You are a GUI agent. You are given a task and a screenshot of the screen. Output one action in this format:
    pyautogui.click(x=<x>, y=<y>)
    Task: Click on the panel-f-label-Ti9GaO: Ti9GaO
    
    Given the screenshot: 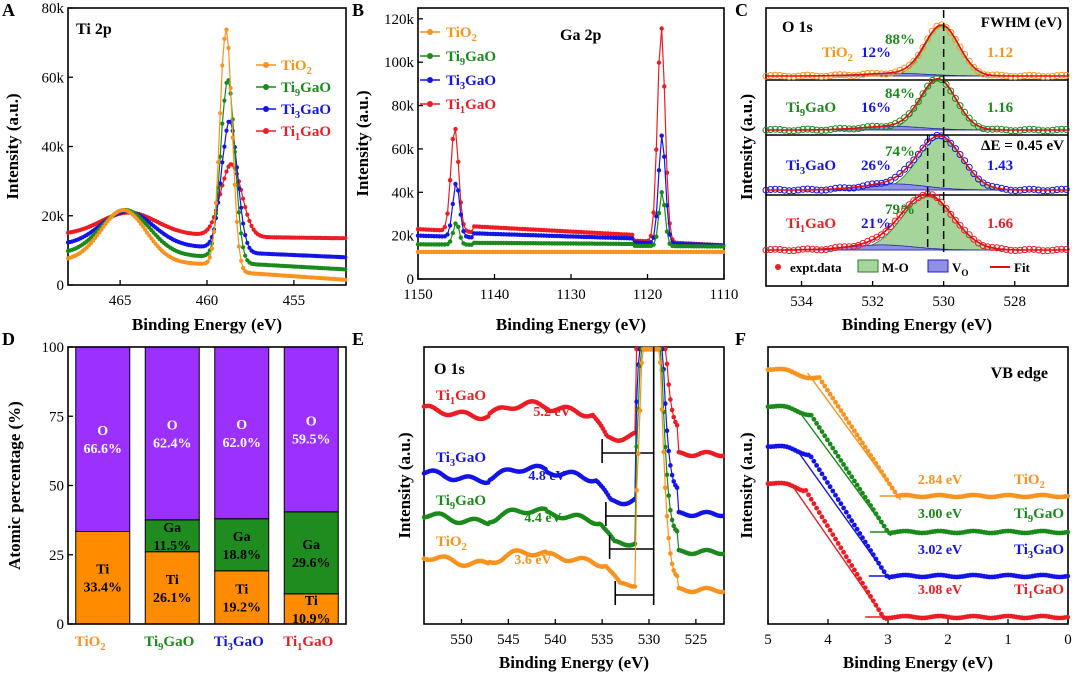 What is the action you would take?
    pyautogui.click(x=1039, y=515)
    